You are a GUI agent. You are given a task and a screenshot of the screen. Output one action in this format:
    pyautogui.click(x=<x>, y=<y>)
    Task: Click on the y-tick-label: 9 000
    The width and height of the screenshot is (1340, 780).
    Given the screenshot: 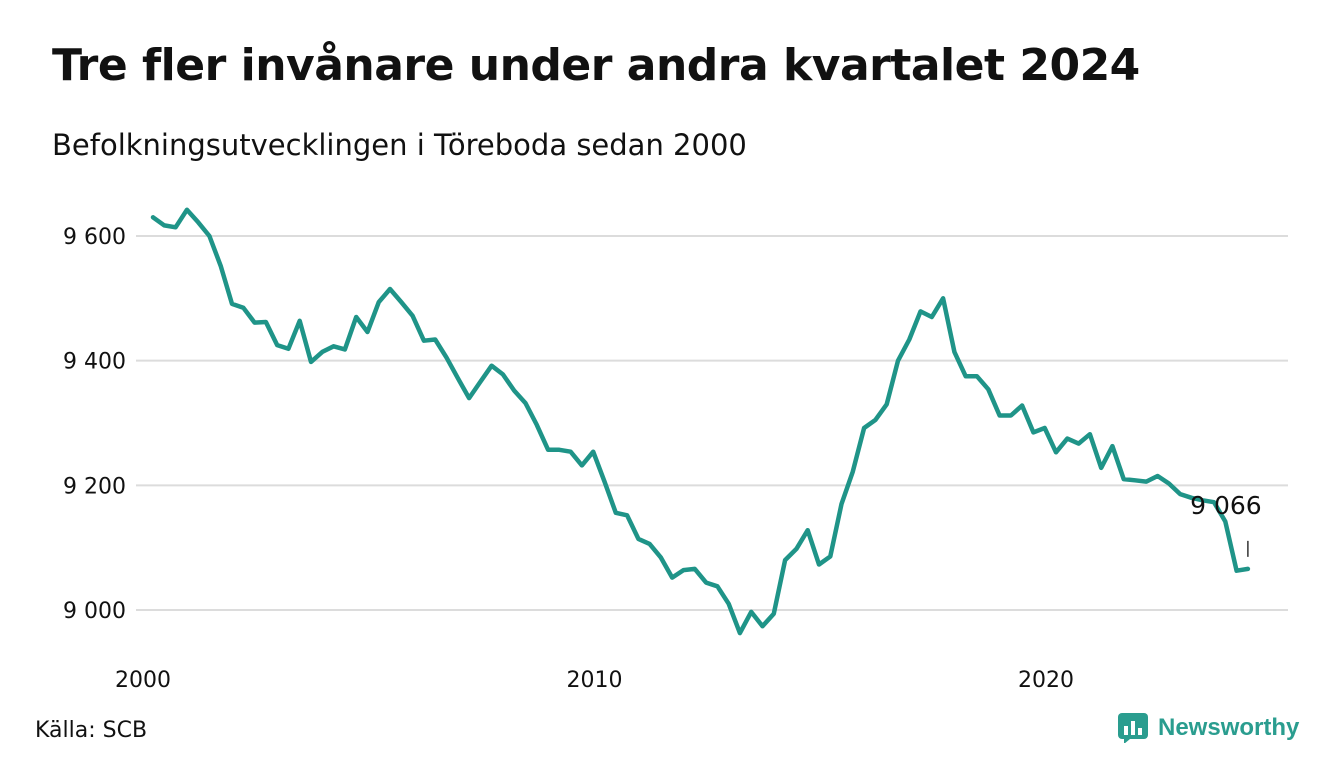 What is the action you would take?
    pyautogui.click(x=94, y=611)
    